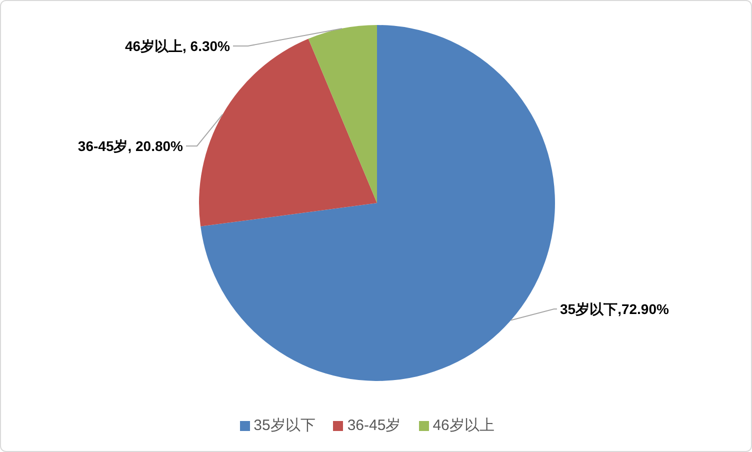 This screenshot has height=452, width=752. What do you see at coordinates (374, 425) in the screenshot?
I see `legend-label: 36-45岁` at bounding box center [374, 425].